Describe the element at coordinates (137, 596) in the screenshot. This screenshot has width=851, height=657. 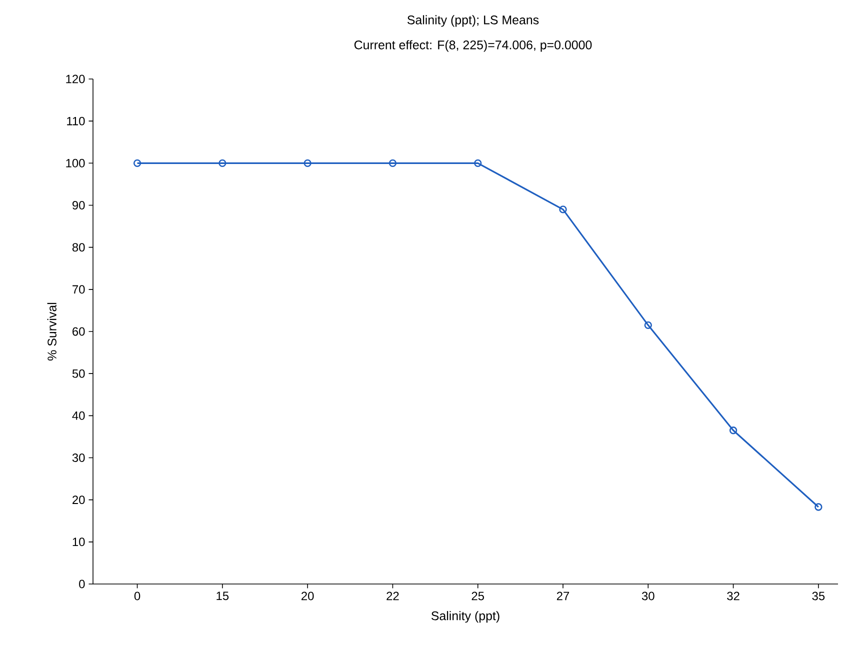
I see `x-tick-label: 0` at that location.